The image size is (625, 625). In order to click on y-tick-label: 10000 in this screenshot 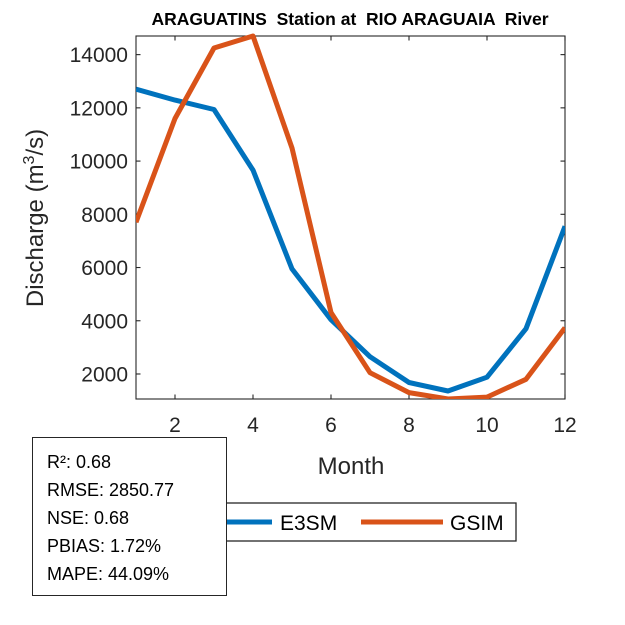, I will do `click(99, 162)`.